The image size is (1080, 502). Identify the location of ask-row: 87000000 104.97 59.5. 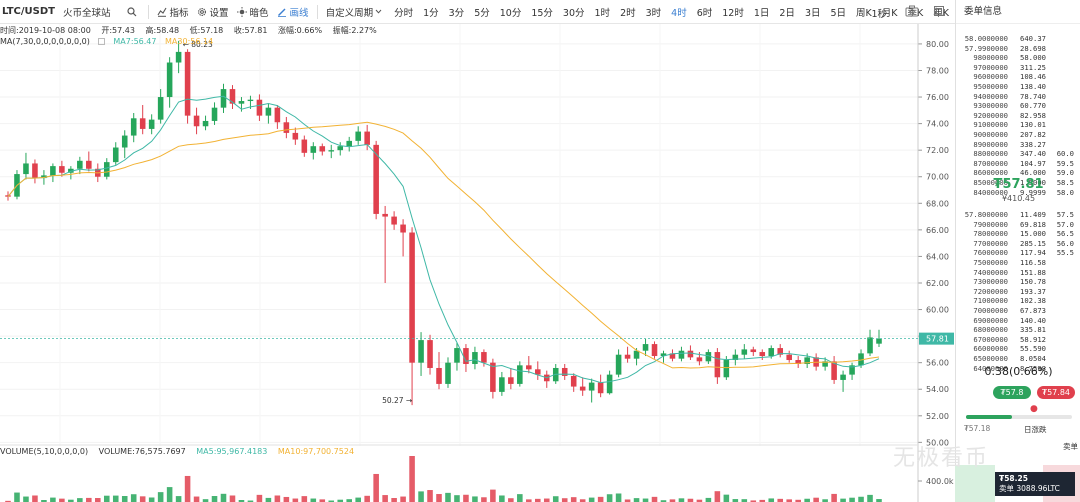
(1018, 163).